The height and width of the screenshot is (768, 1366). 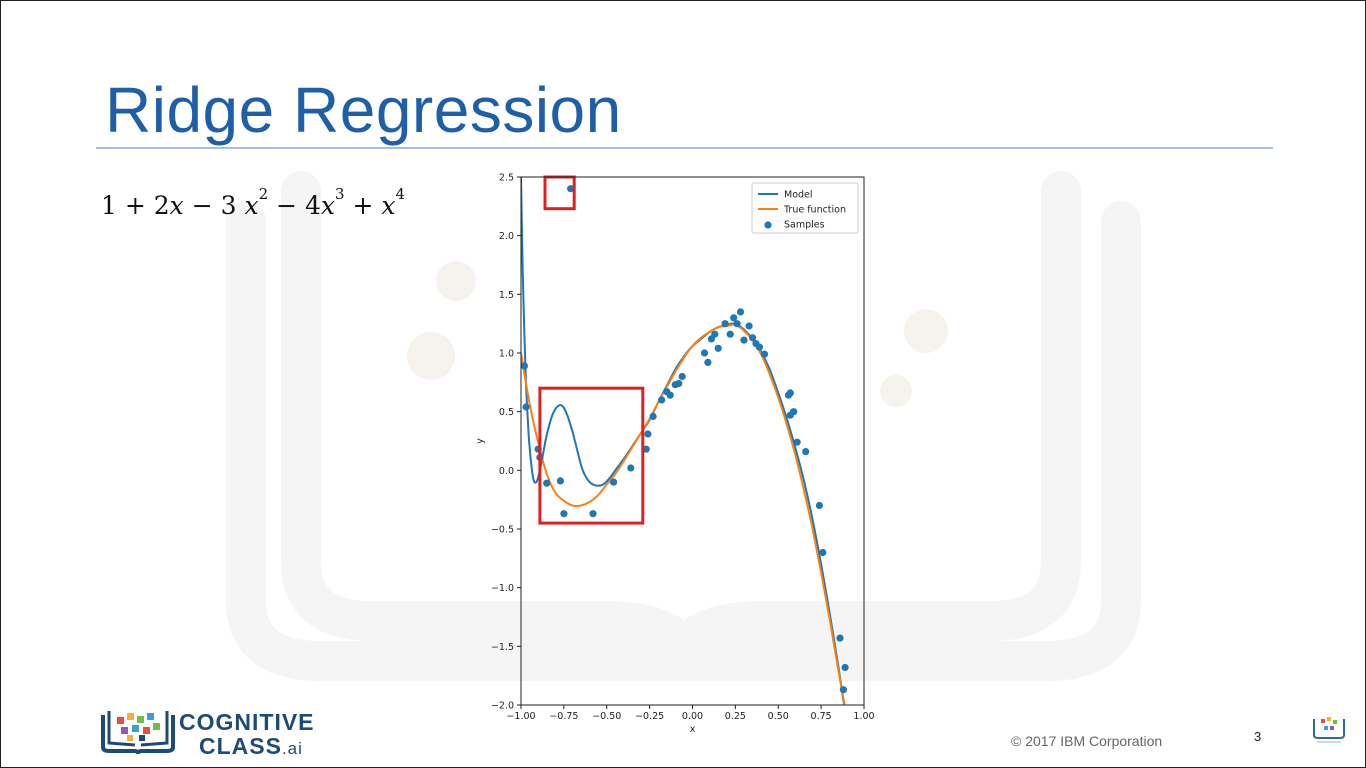 I want to click on corner-book-icon, so click(x=1329, y=730).